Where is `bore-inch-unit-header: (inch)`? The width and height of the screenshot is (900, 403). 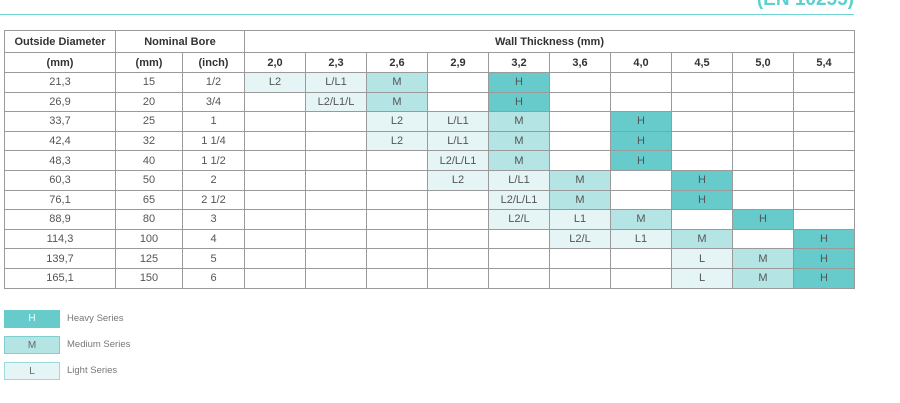
bore-inch-unit-header: (inch) is located at coordinates (213, 62).